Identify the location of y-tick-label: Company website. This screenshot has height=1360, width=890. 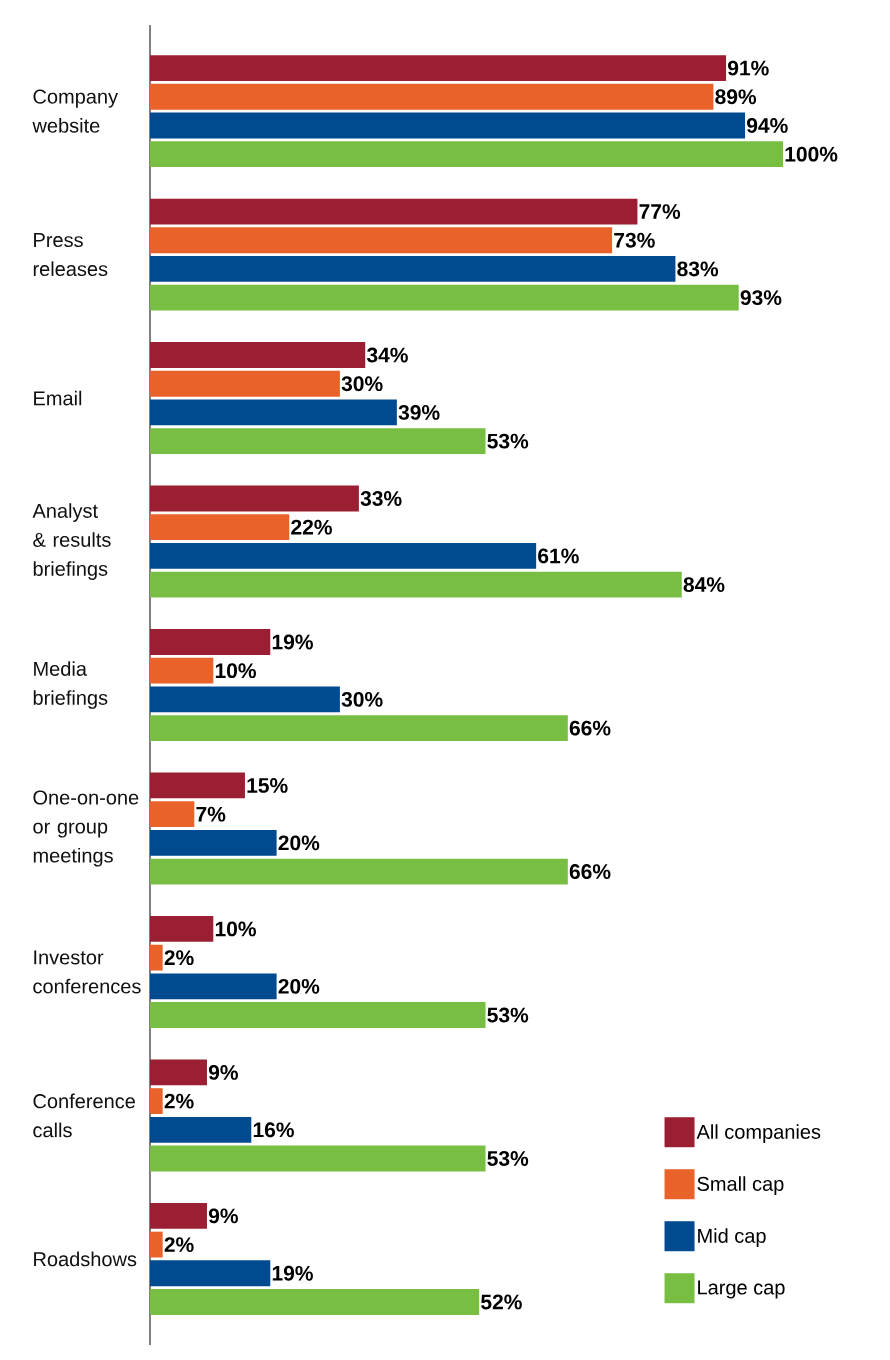
(75, 111).